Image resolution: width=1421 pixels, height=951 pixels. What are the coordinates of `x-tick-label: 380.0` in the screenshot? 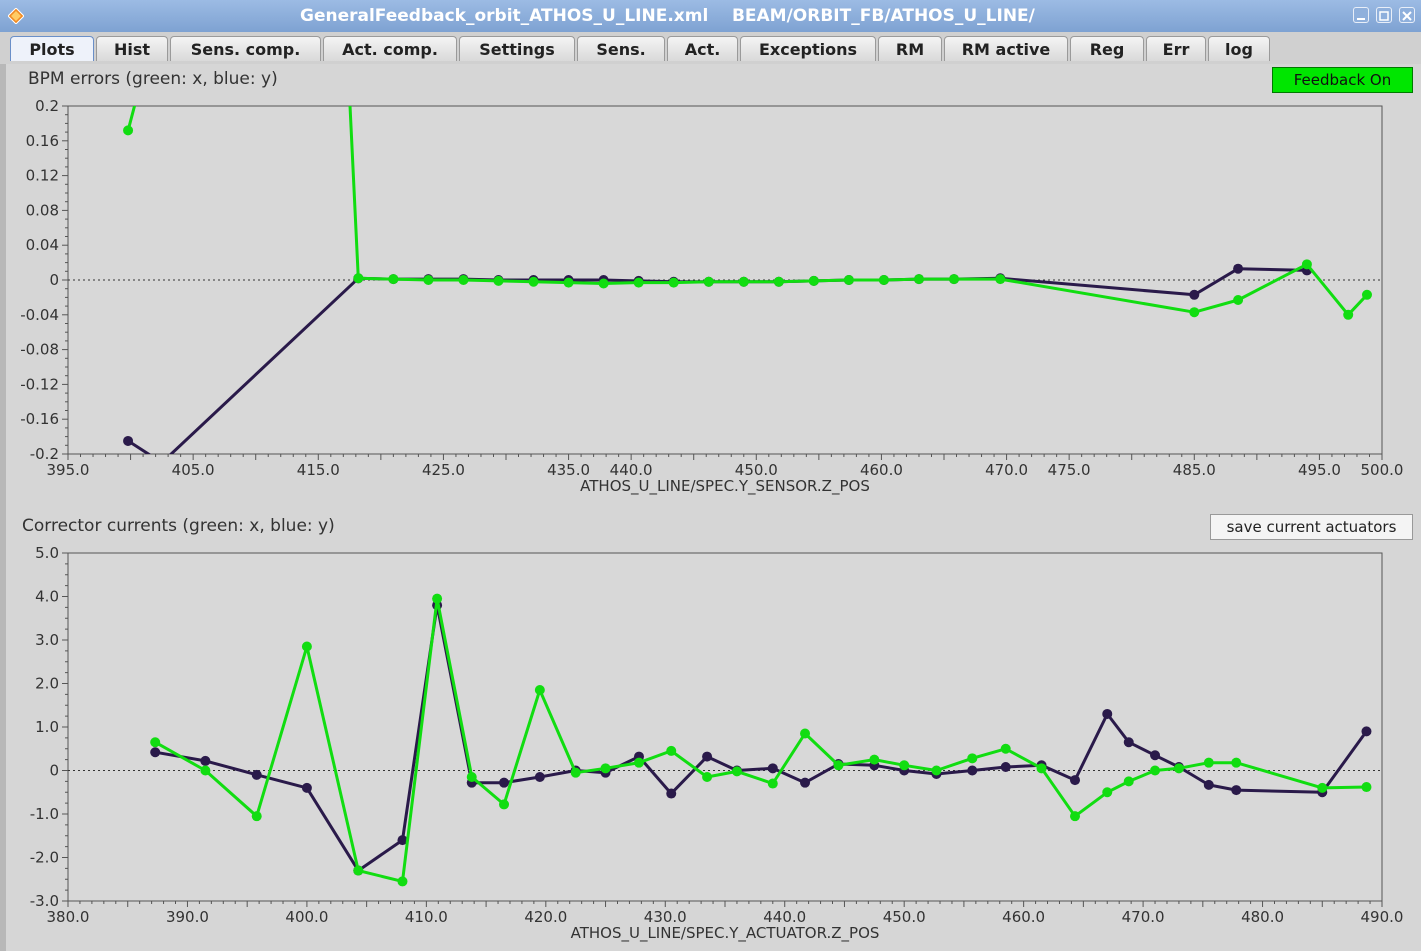 It's located at (68, 917).